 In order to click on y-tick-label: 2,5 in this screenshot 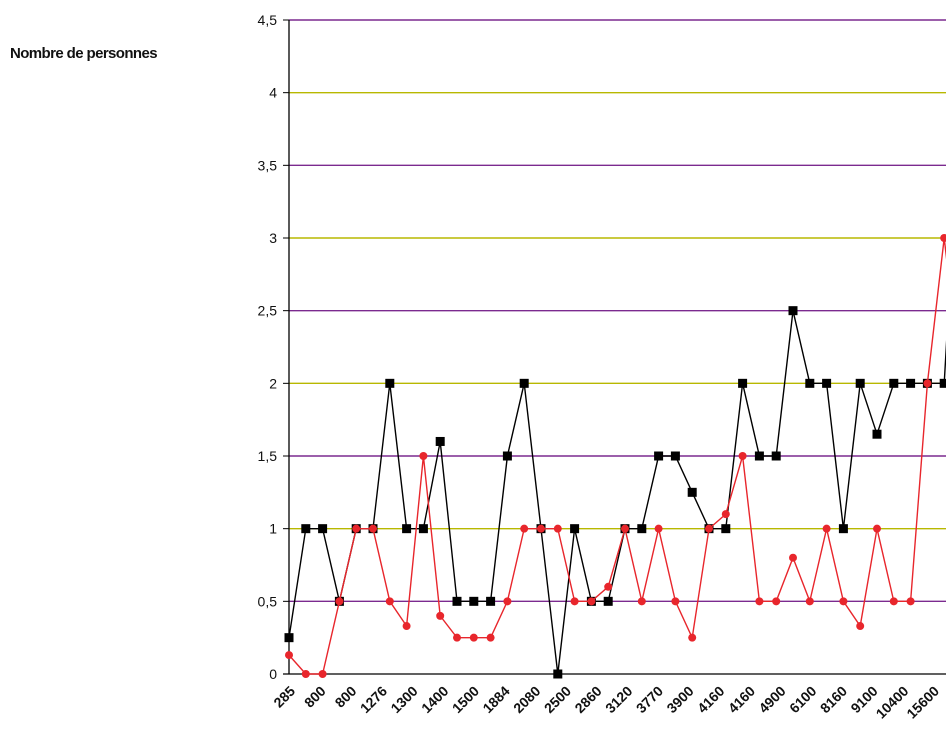, I will do `click(268, 311)`.